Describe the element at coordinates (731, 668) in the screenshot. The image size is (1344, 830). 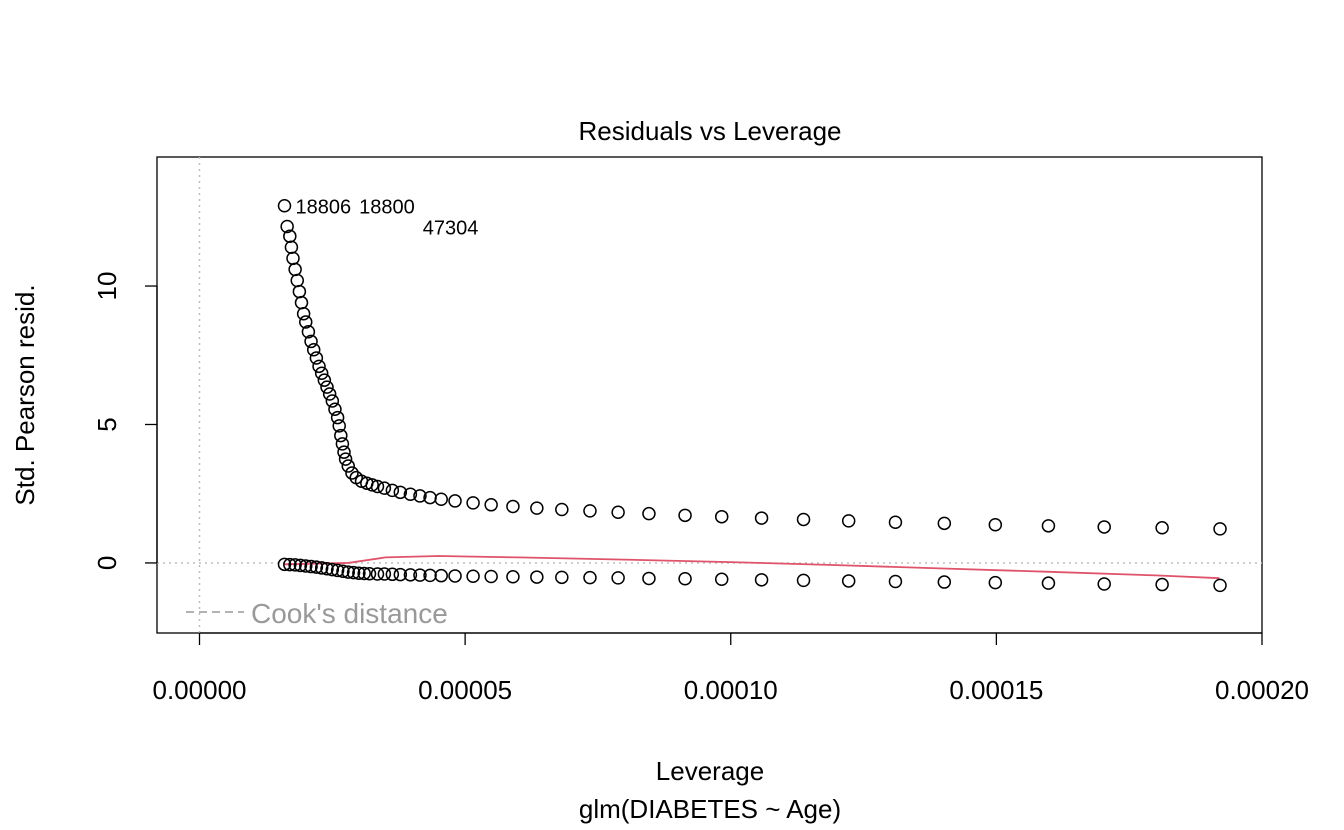
I see `x-axis: 0.00000 0.00005 0.00010 0.00015 0.00020` at that location.